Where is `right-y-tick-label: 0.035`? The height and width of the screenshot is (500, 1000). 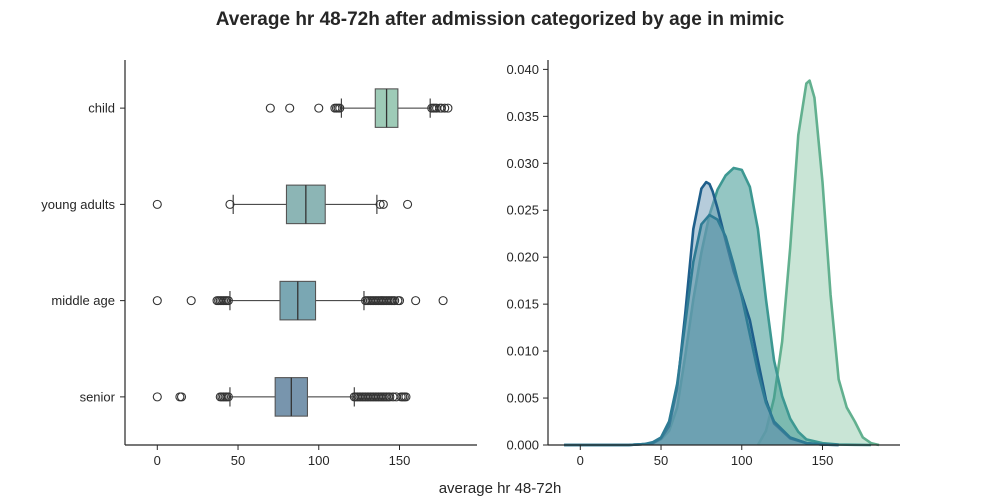 right-y-tick-label: 0.035 is located at coordinates (522, 116).